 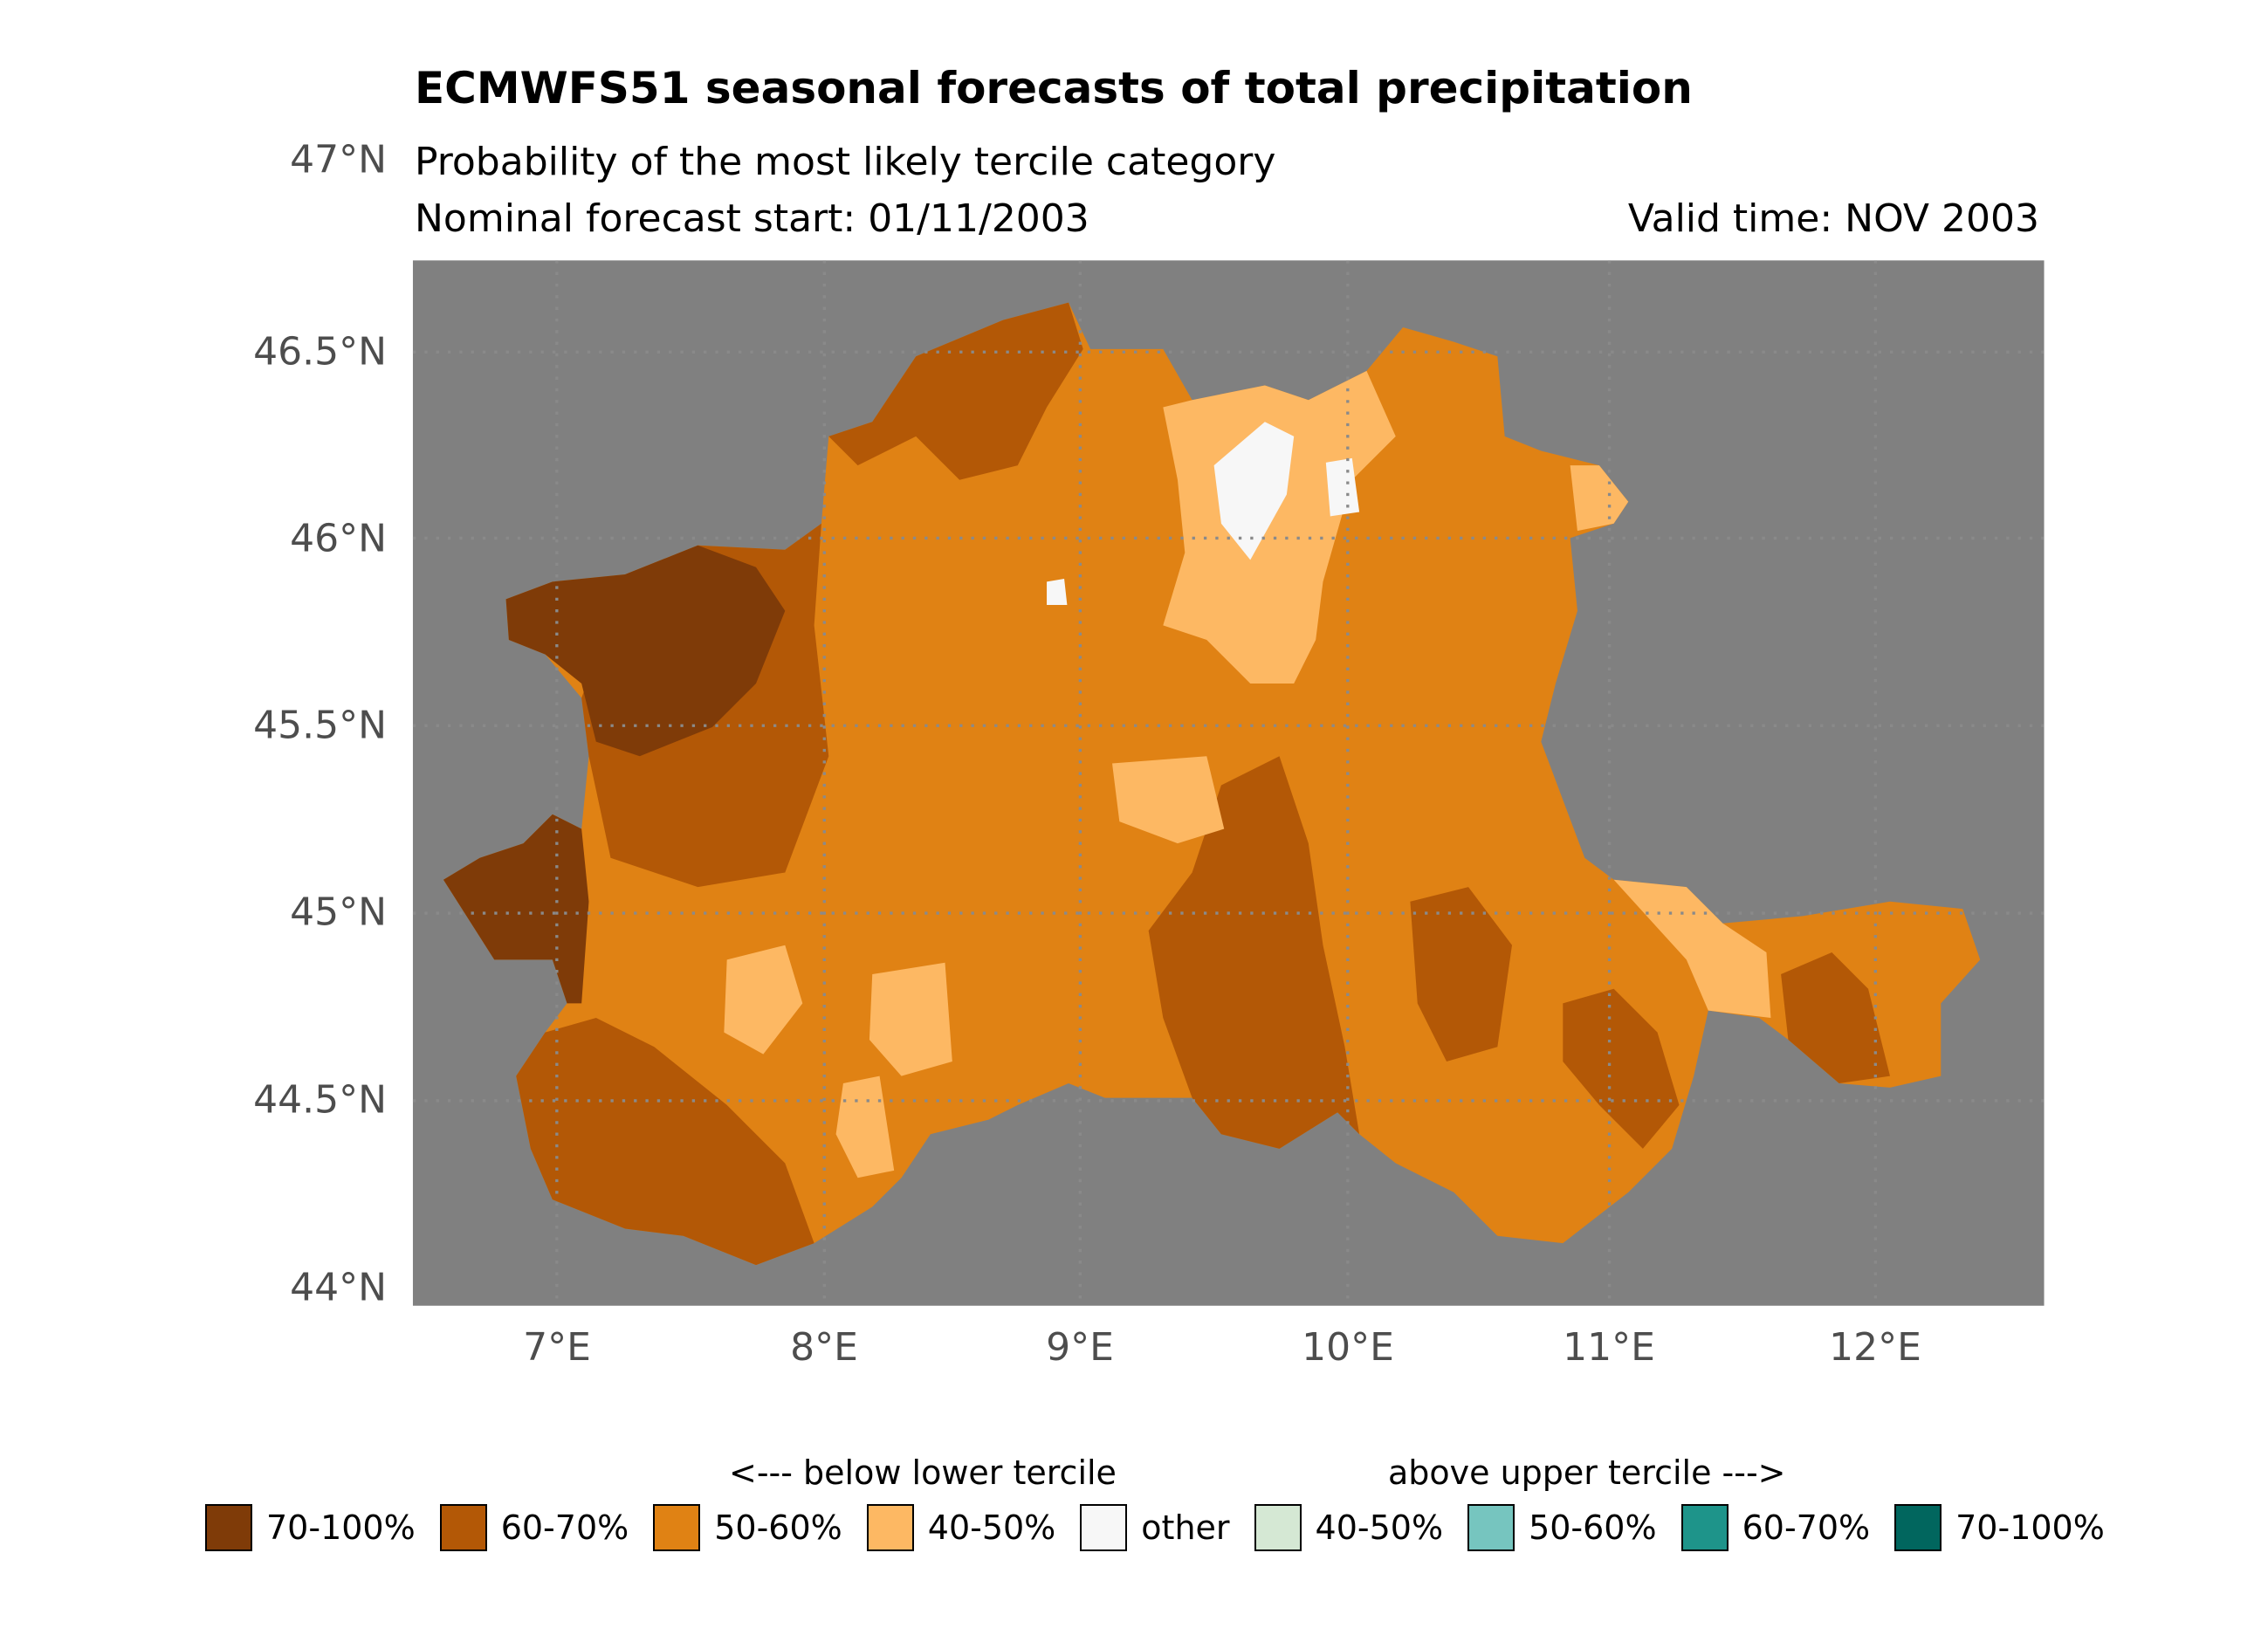 I want to click on lon-tick-7: 7°E, so click(x=557, y=1347).